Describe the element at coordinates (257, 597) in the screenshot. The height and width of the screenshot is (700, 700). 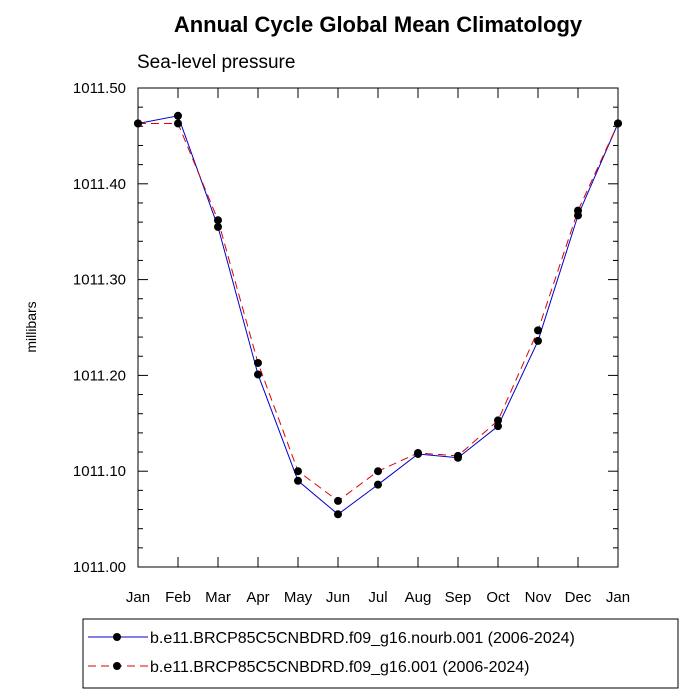
I see `x-tick-label: Apr` at that location.